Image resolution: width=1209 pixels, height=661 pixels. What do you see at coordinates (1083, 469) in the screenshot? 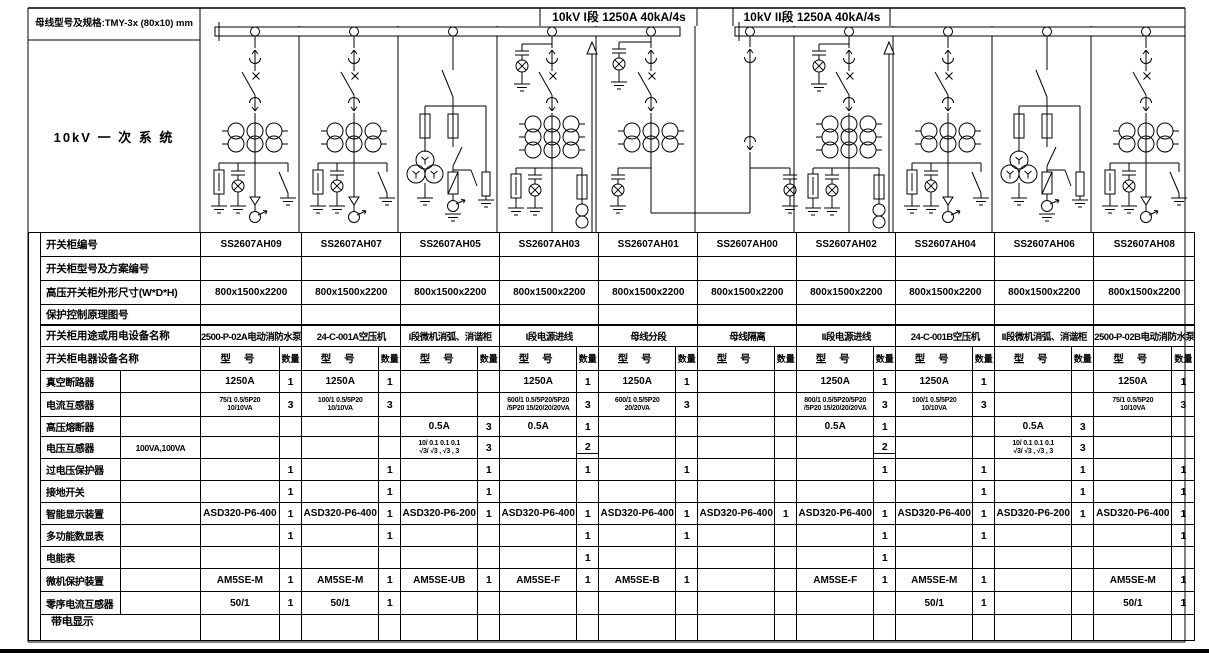
I see `bay9-surge-qty: 1` at bounding box center [1083, 469].